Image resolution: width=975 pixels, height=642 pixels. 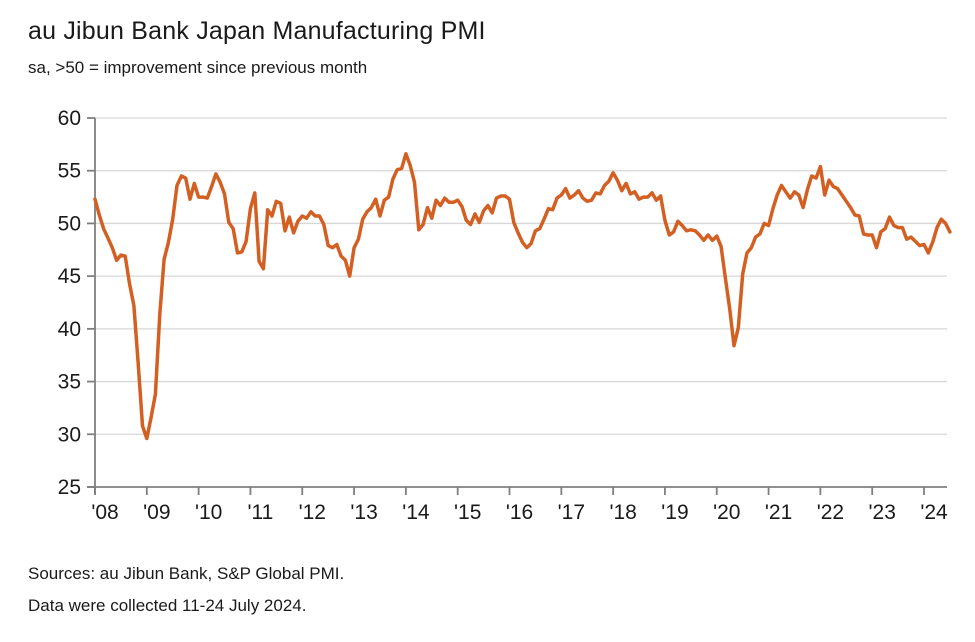 I want to click on collection-note: Data were collected 11-24 July 2024., so click(x=167, y=605).